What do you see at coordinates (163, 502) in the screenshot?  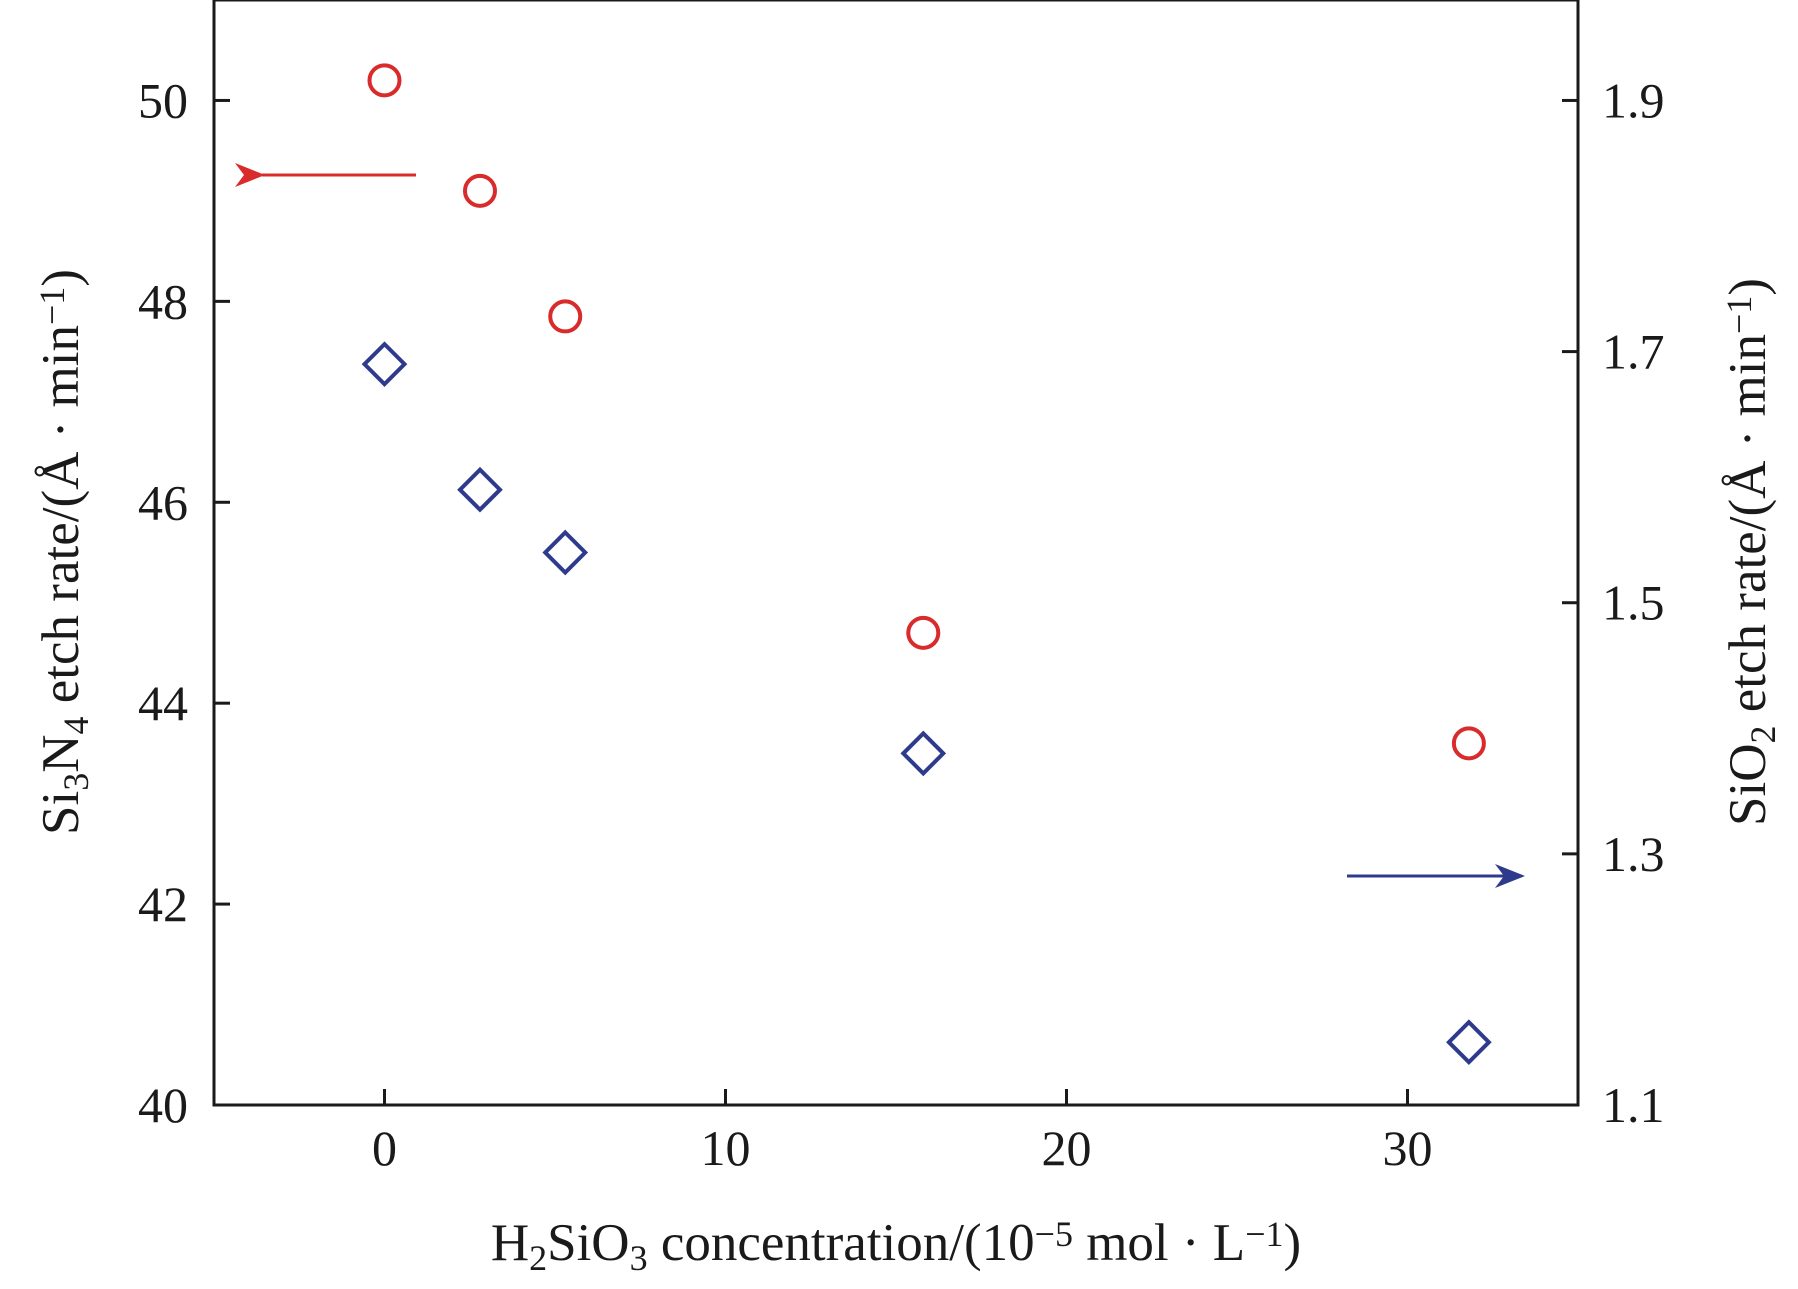 I see `y-left-tick-label: 46` at bounding box center [163, 502].